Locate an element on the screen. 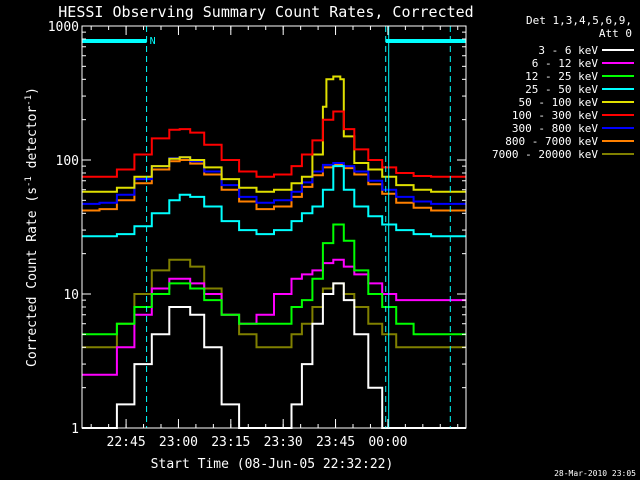  legend-label: 100 - 300 keV is located at coordinates (555, 115).